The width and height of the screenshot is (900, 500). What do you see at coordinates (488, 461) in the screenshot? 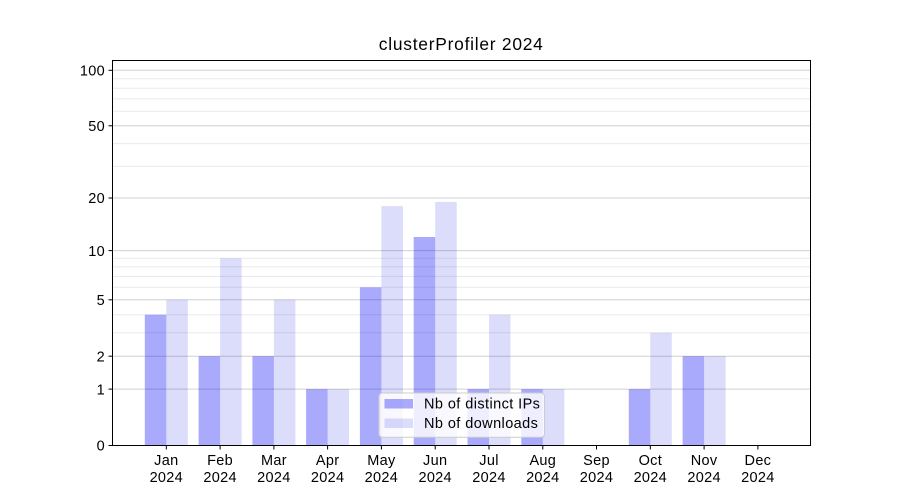
I see `svg-text: Jul` at bounding box center [488, 461].